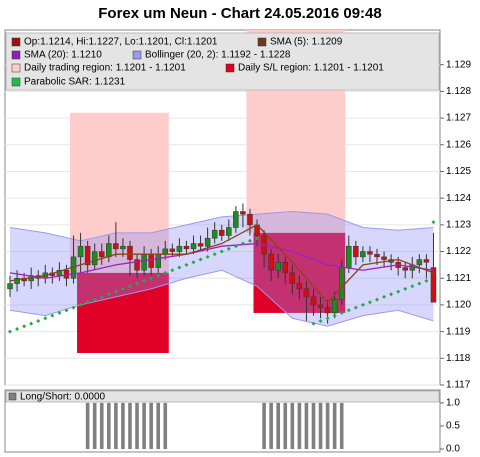 The image size is (480, 457). Describe the element at coordinates (453, 403) in the screenshot. I see `lower-y-tick-label: 1.0` at that location.